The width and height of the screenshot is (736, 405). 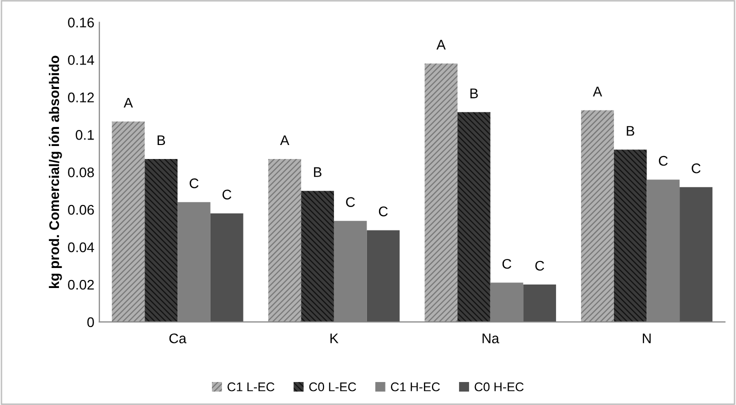 I want to click on x-tick-label: Na, so click(x=491, y=339).